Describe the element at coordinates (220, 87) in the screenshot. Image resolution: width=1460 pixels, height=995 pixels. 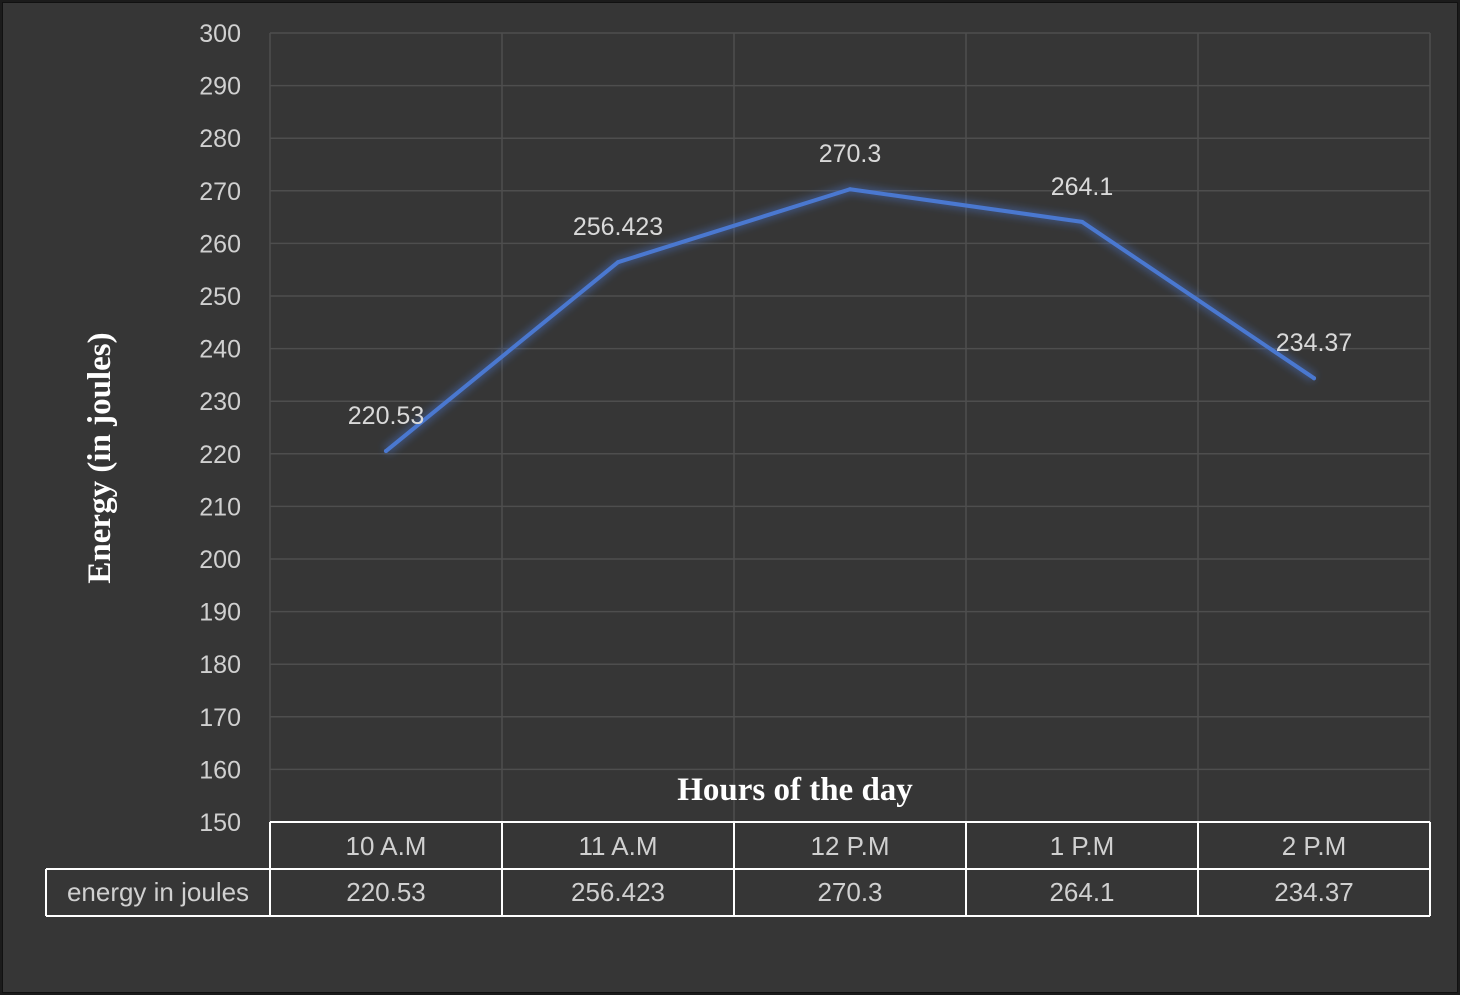
I see `y-tick-label: 290` at that location.